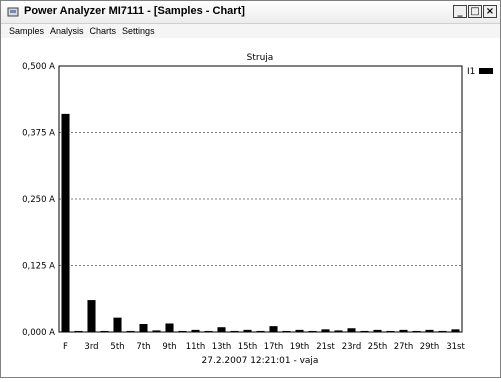  Describe the element at coordinates (260, 58) in the screenshot. I see `chart-title: Struja` at that location.